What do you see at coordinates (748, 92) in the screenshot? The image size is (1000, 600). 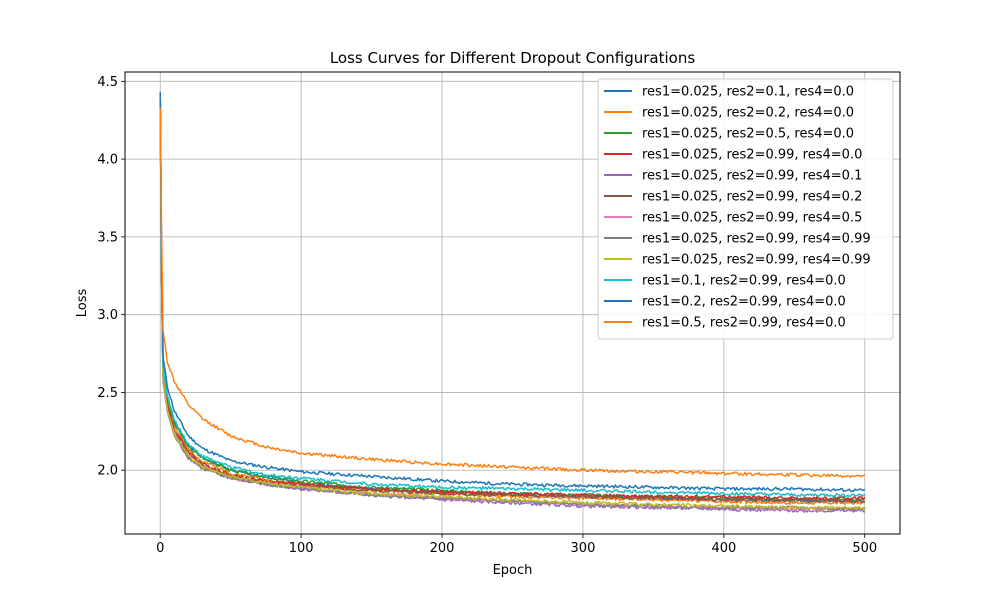 I see `legend-label: res1=0.025, res2=0.1, res4=0.0` at bounding box center [748, 92].